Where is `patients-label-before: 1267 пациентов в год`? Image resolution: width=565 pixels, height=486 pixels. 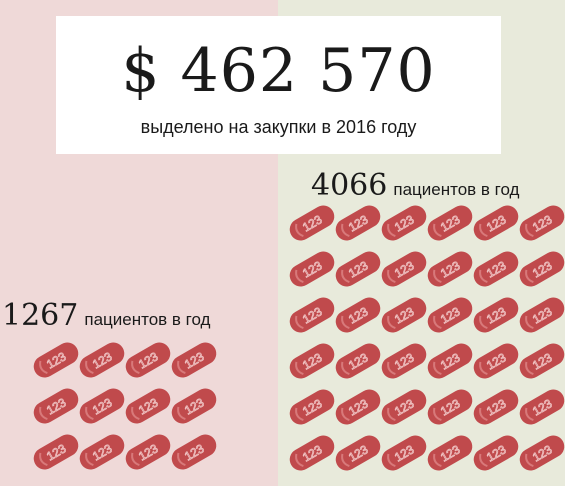
patients-label-before: 1267 пациентов в год is located at coordinates (106, 315).